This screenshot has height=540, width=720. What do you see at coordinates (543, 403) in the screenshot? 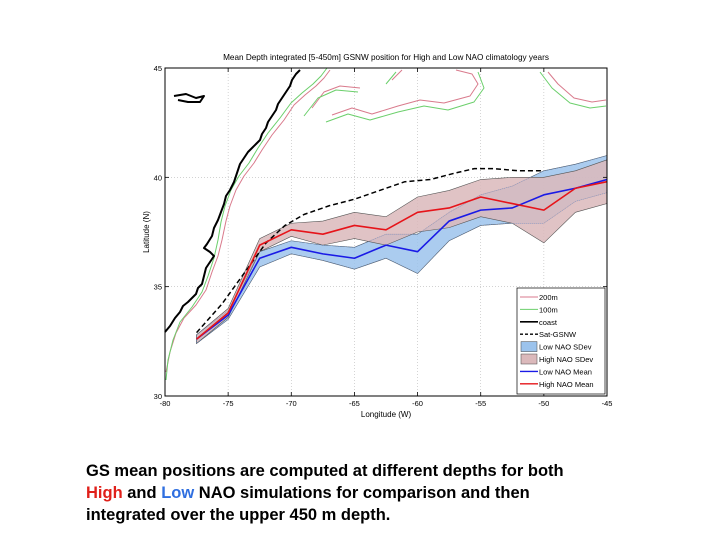
I see `x-tick-label: -50` at bounding box center [543, 403].